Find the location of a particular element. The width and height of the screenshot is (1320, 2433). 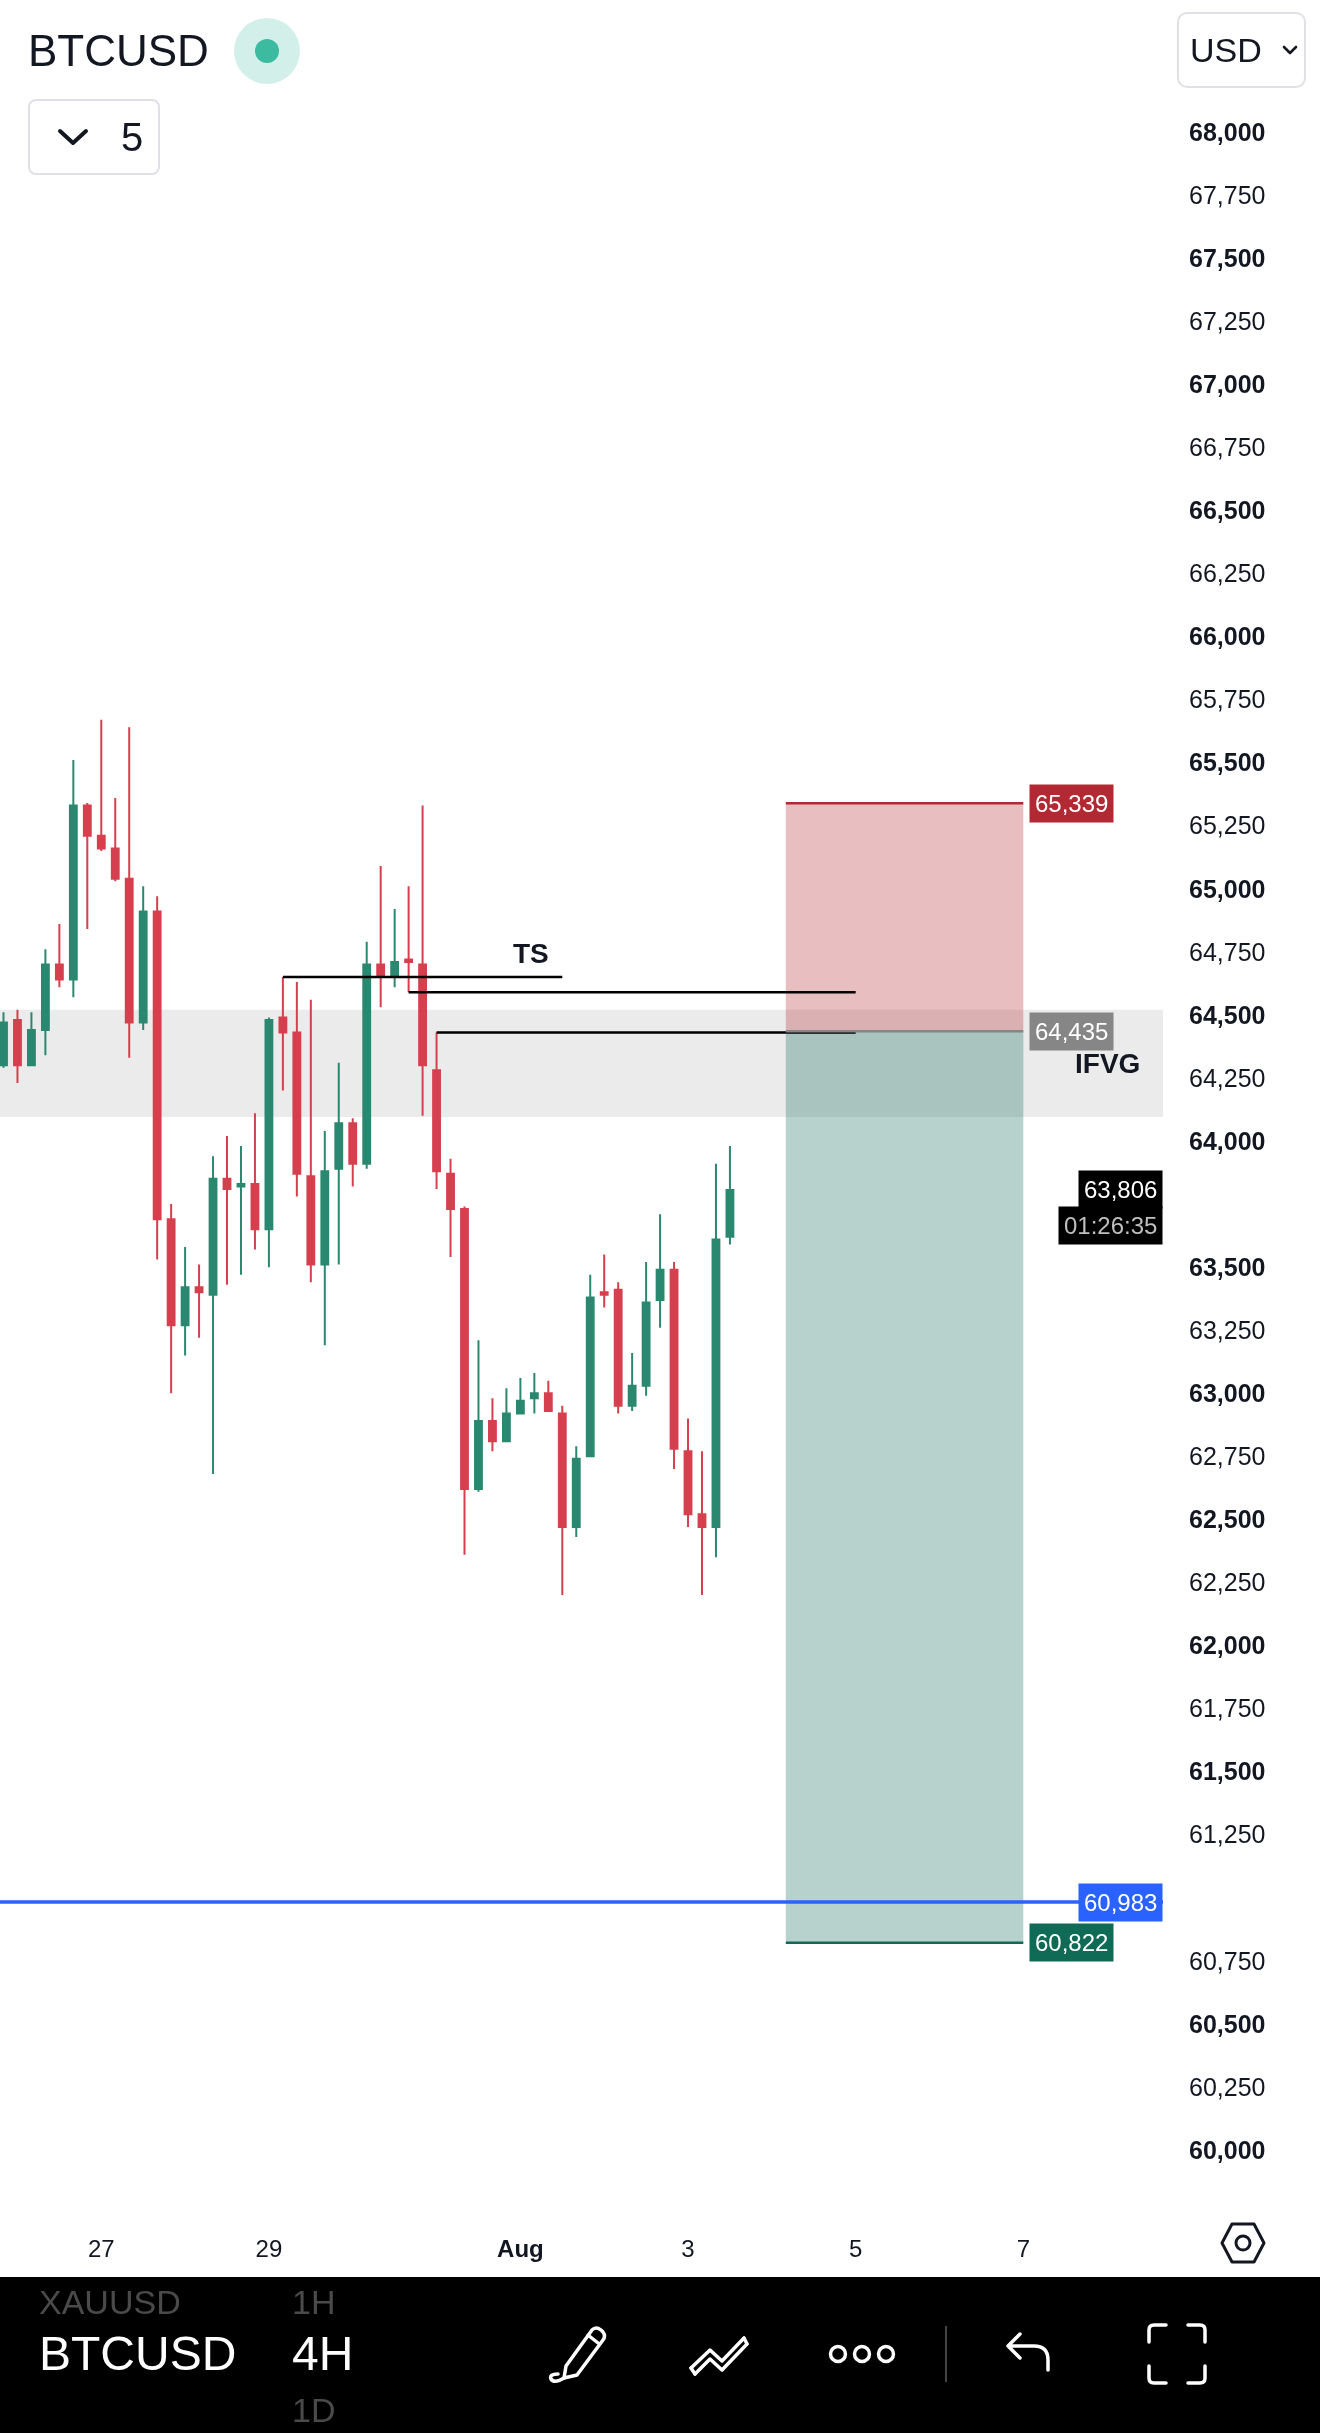

x-tick-label: 27 is located at coordinates (101, 2248).